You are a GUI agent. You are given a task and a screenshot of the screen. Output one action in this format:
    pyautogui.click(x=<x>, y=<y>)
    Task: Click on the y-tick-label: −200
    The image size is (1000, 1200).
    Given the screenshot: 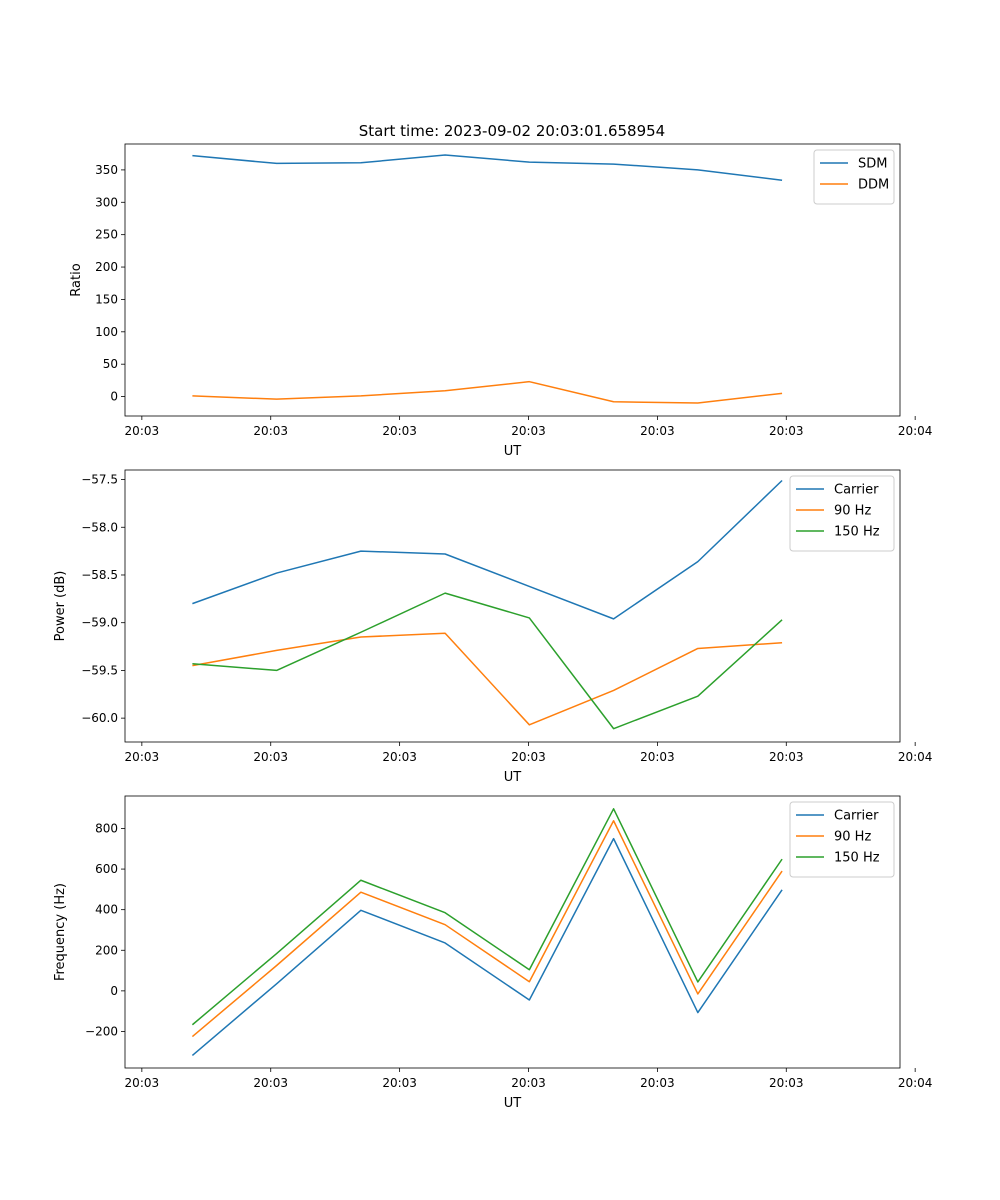 What is the action you would take?
    pyautogui.click(x=101, y=1031)
    